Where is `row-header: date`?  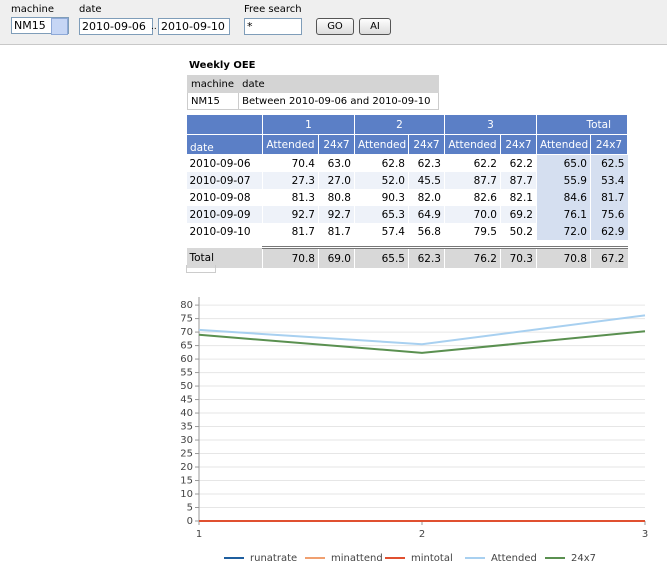 row-header: date is located at coordinates (224, 144).